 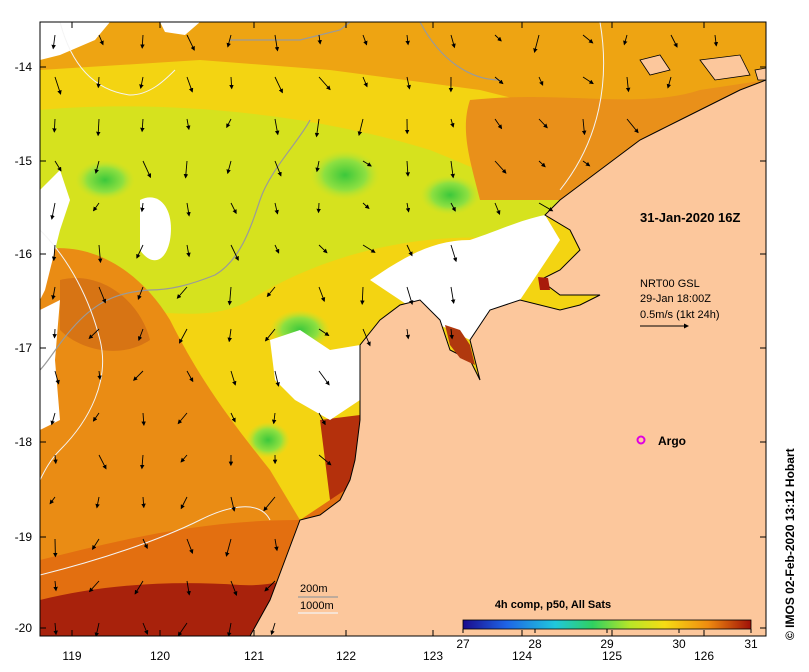 I want to click on y-tick-label: -19, so click(x=24, y=537).